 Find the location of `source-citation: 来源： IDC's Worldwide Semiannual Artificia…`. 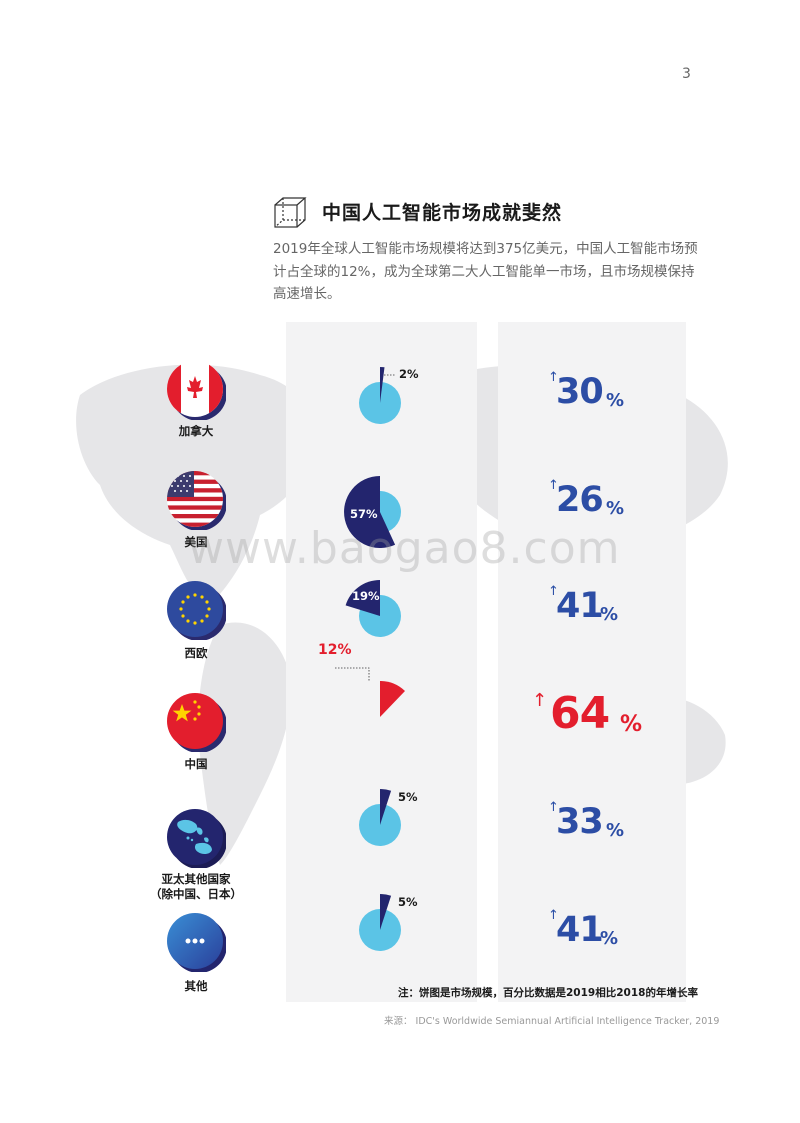

source-citation: 来源： IDC's Worldwide Semiannual Artificia… is located at coordinates (552, 1021).